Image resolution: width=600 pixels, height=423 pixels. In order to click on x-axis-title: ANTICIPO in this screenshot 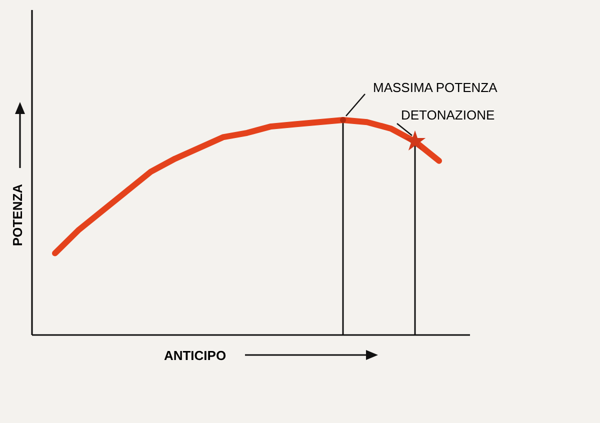, I will do `click(195, 355)`.